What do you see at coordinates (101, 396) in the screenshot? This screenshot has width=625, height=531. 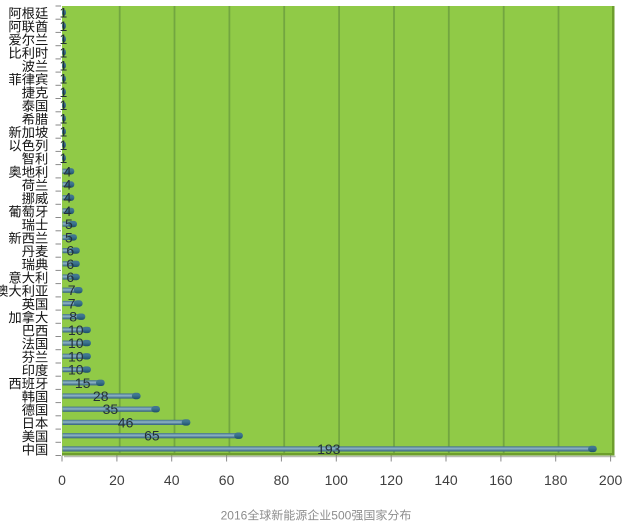 I see `svg-text: 28` at bounding box center [101, 396].